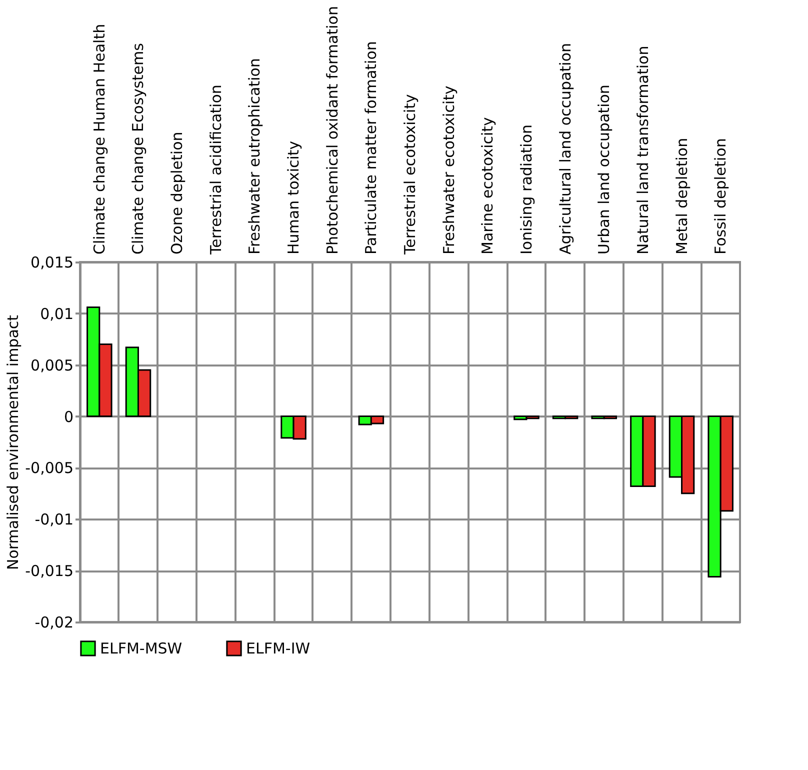  What do you see at coordinates (141, 648) in the screenshot?
I see `legend-label: ELFM-MSW` at bounding box center [141, 648].